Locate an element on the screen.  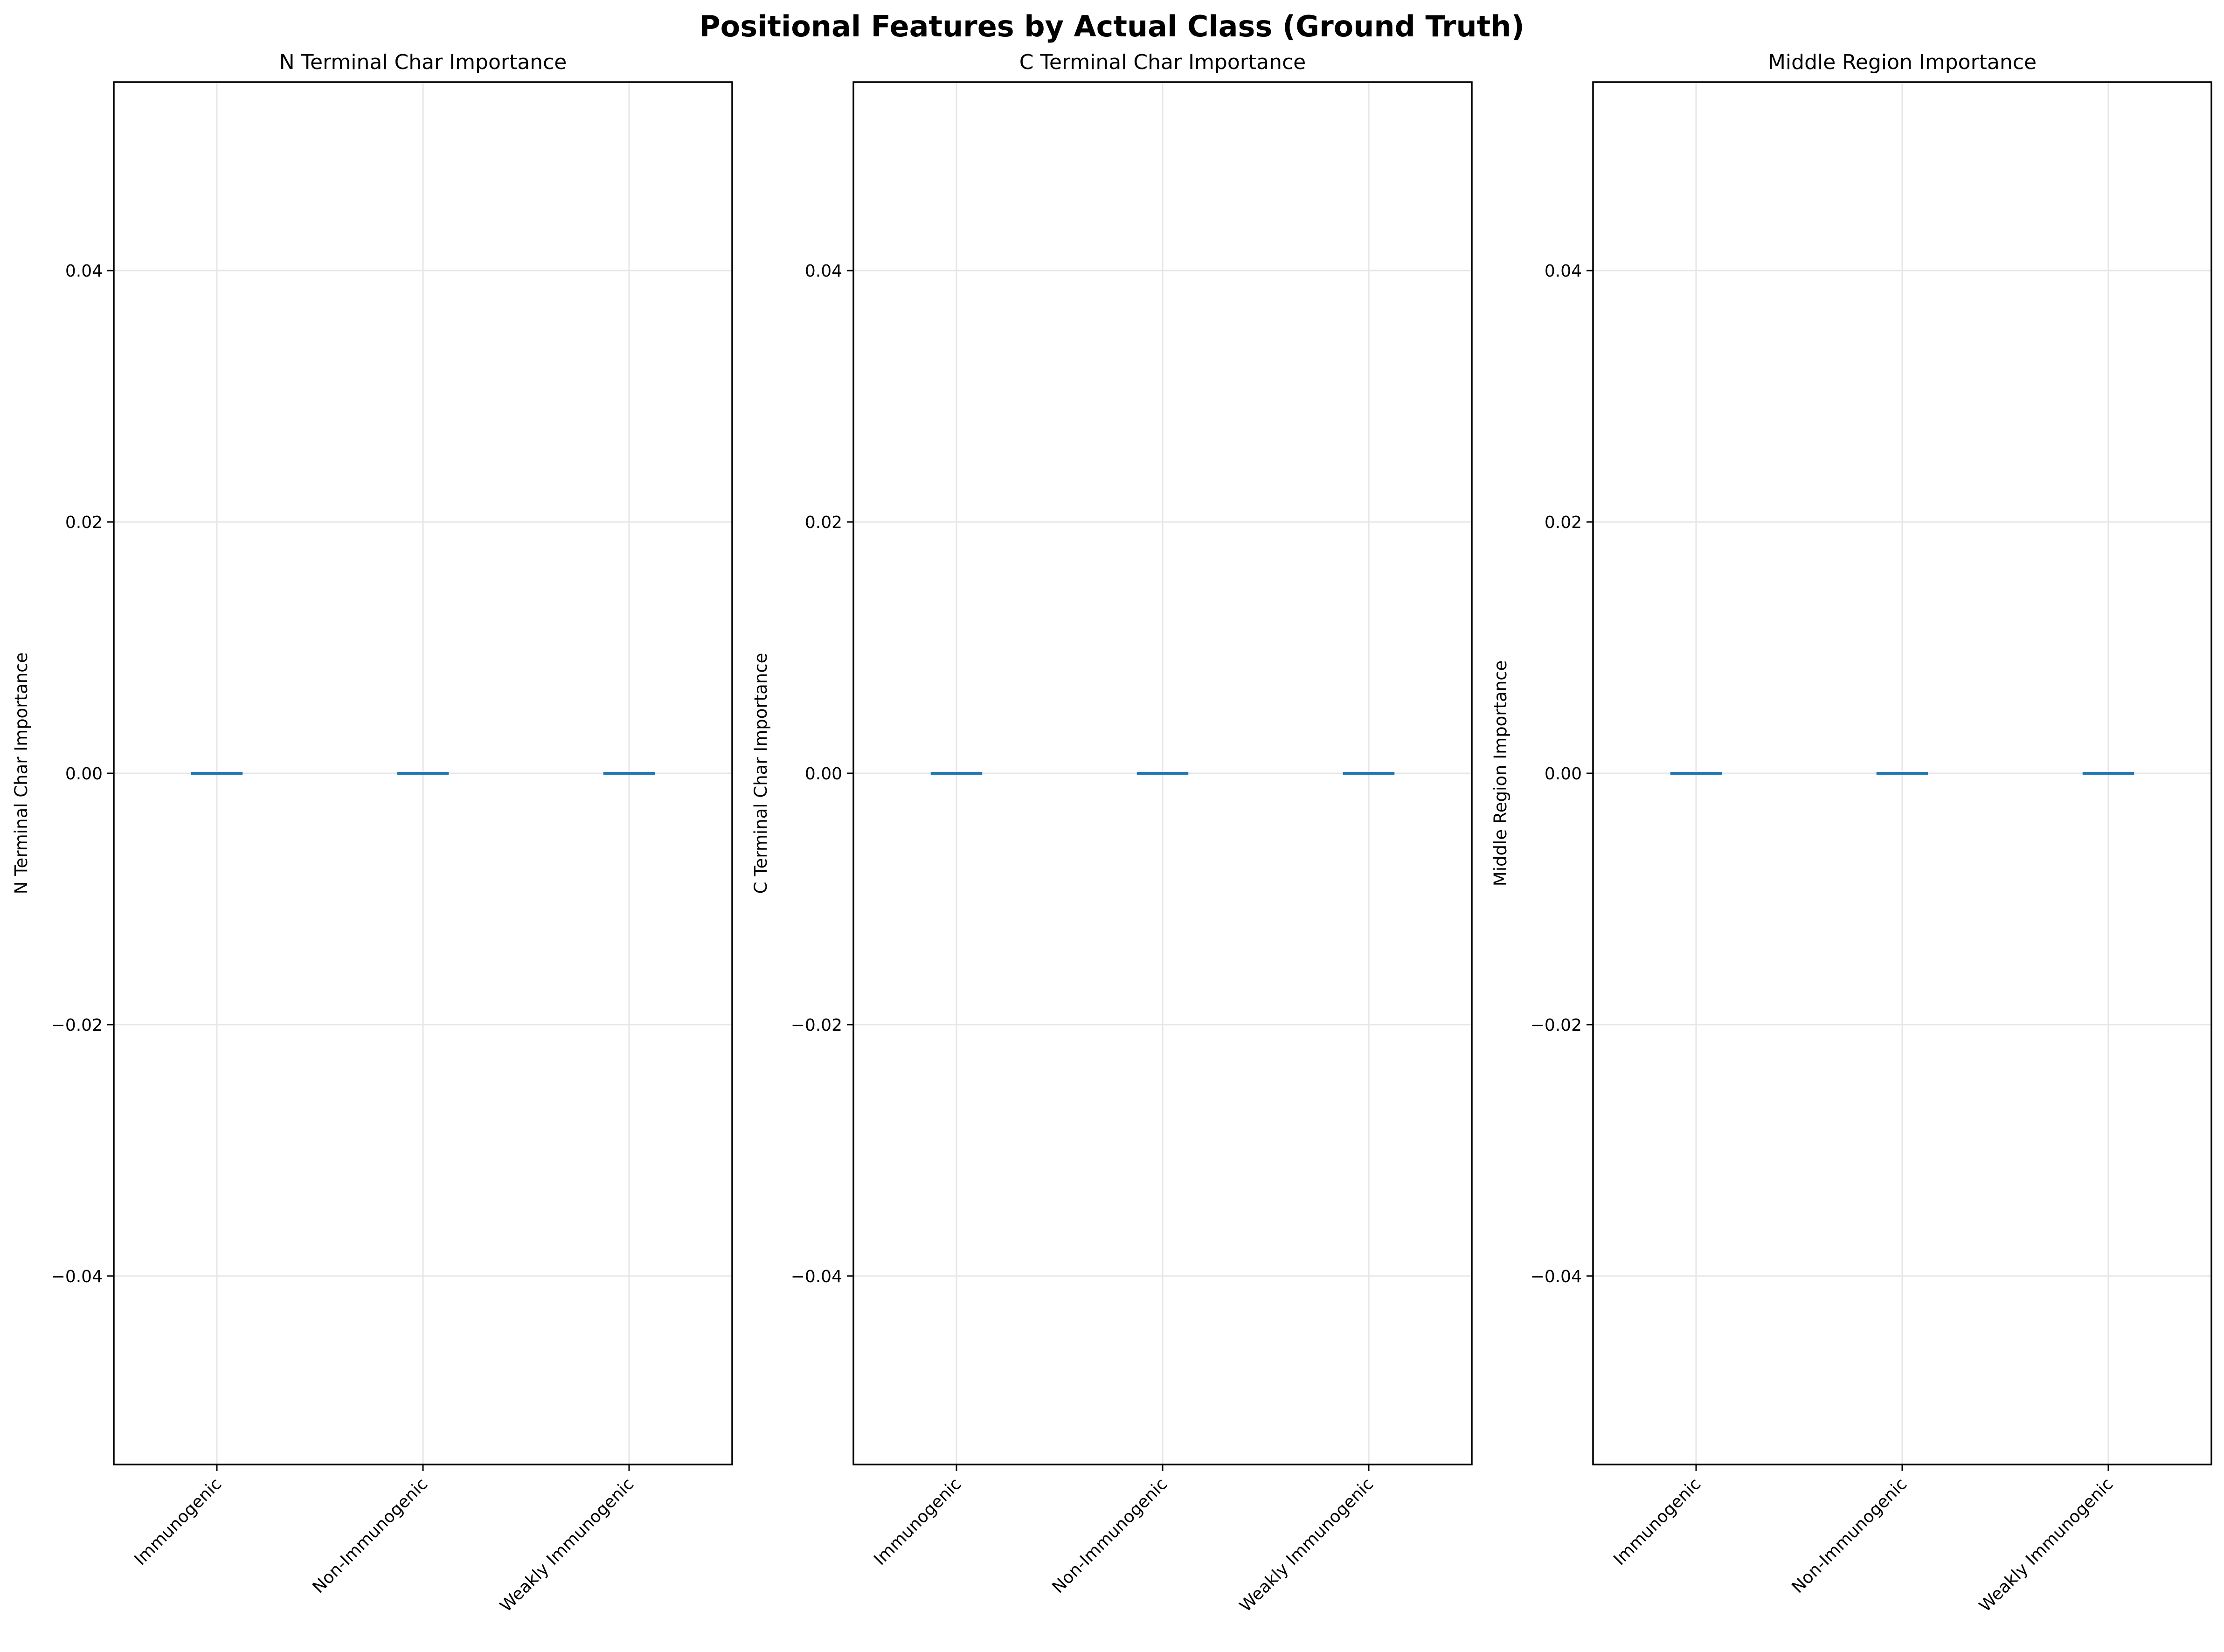
y-axis-label: Middle Region Importance is located at coordinates (1500, 773).